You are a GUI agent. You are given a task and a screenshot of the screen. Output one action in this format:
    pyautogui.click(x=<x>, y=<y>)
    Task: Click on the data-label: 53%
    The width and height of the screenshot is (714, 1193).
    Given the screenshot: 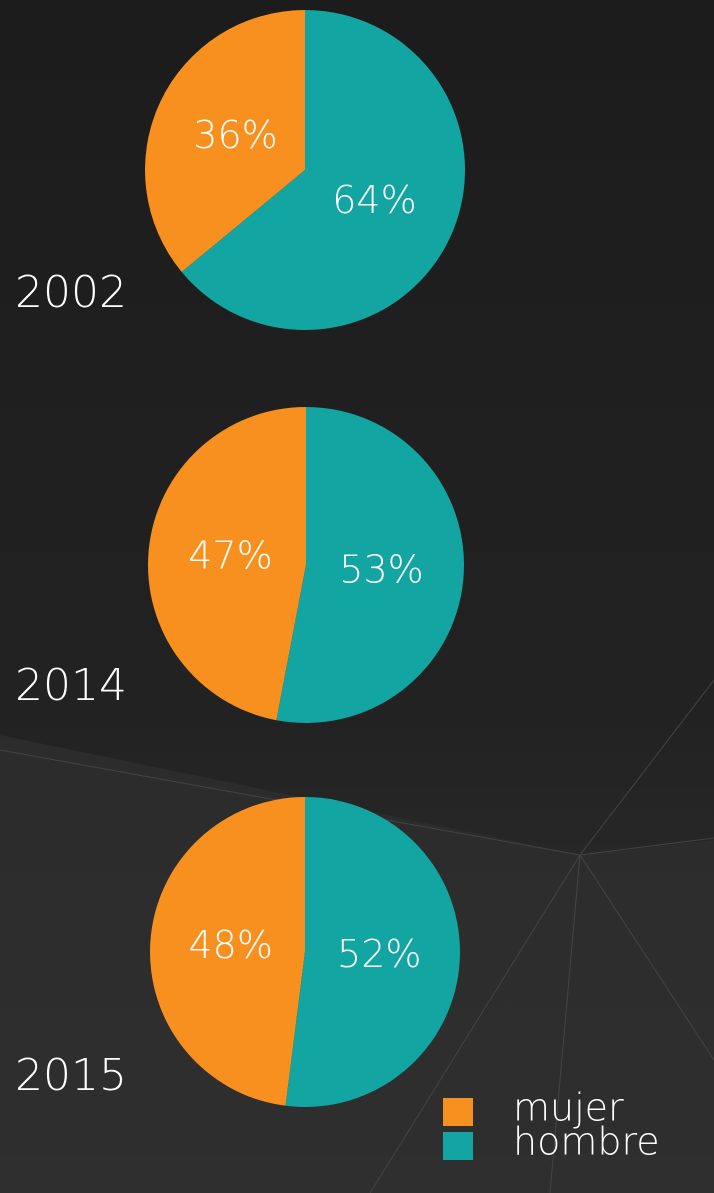 What is the action you would take?
    pyautogui.click(x=381, y=570)
    